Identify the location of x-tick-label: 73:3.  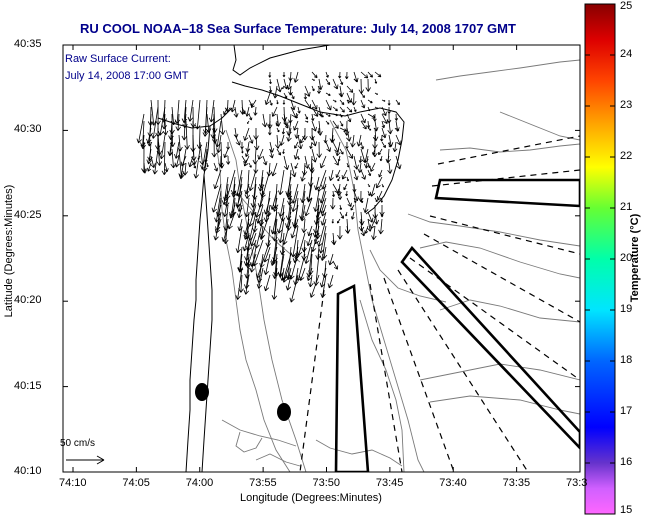
(577, 483).